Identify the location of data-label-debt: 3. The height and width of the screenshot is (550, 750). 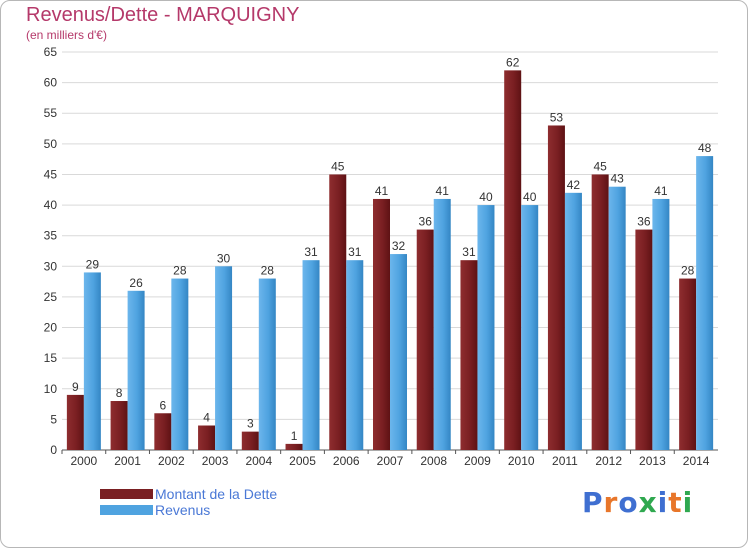
(250, 424).